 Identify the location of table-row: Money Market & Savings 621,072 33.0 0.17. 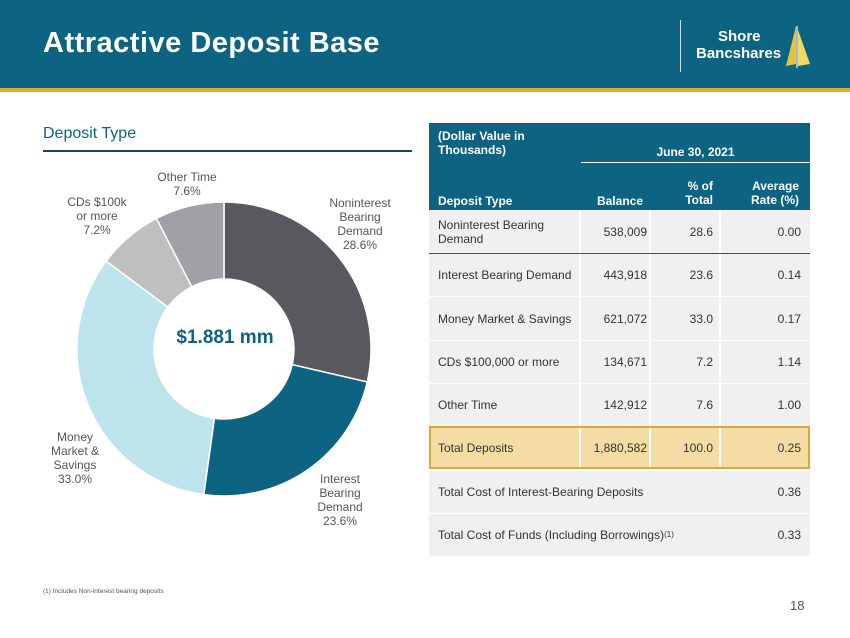
(619, 318).